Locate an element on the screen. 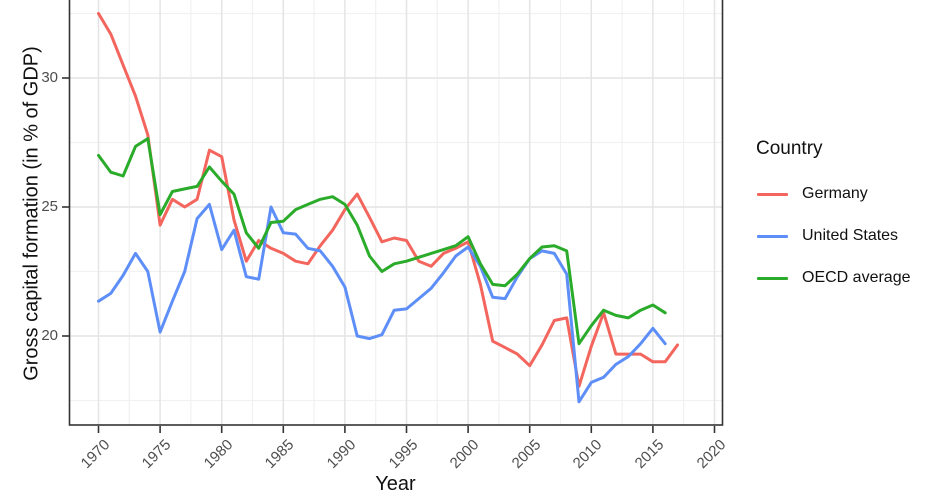  legend-label: OECD average is located at coordinates (856, 277).